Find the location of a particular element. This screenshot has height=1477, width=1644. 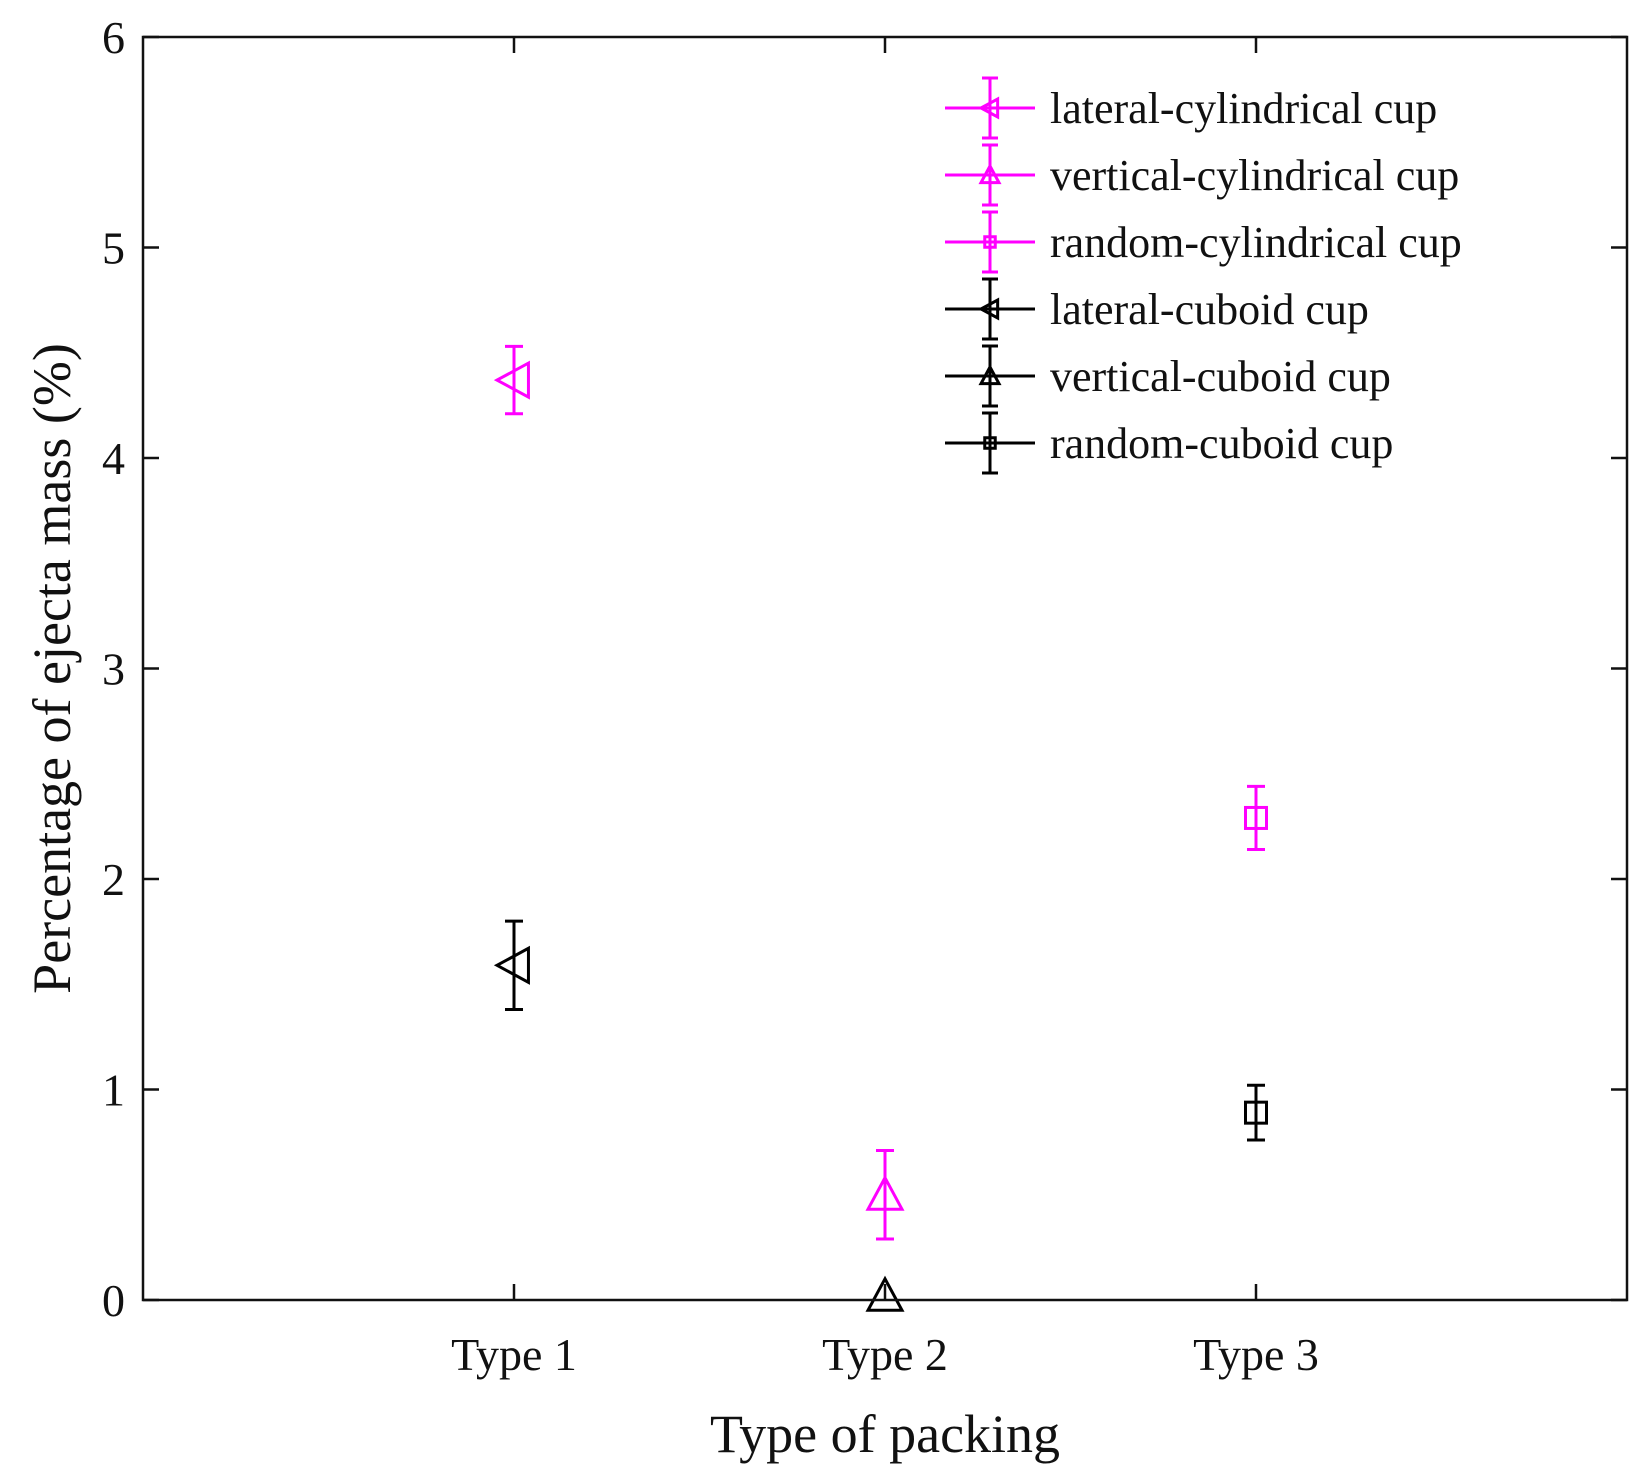

x-tick-label: Type 2 is located at coordinates (885, 1354).